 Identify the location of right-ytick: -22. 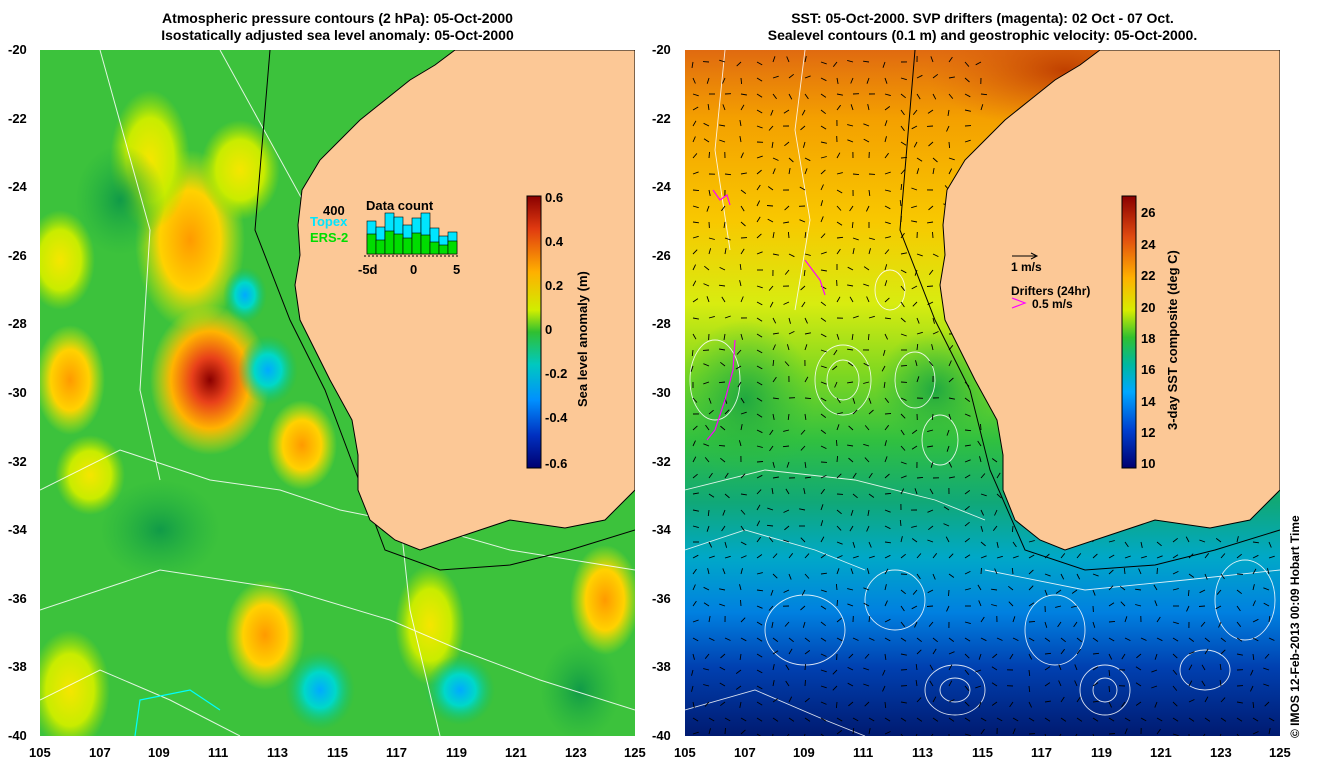
(661, 118).